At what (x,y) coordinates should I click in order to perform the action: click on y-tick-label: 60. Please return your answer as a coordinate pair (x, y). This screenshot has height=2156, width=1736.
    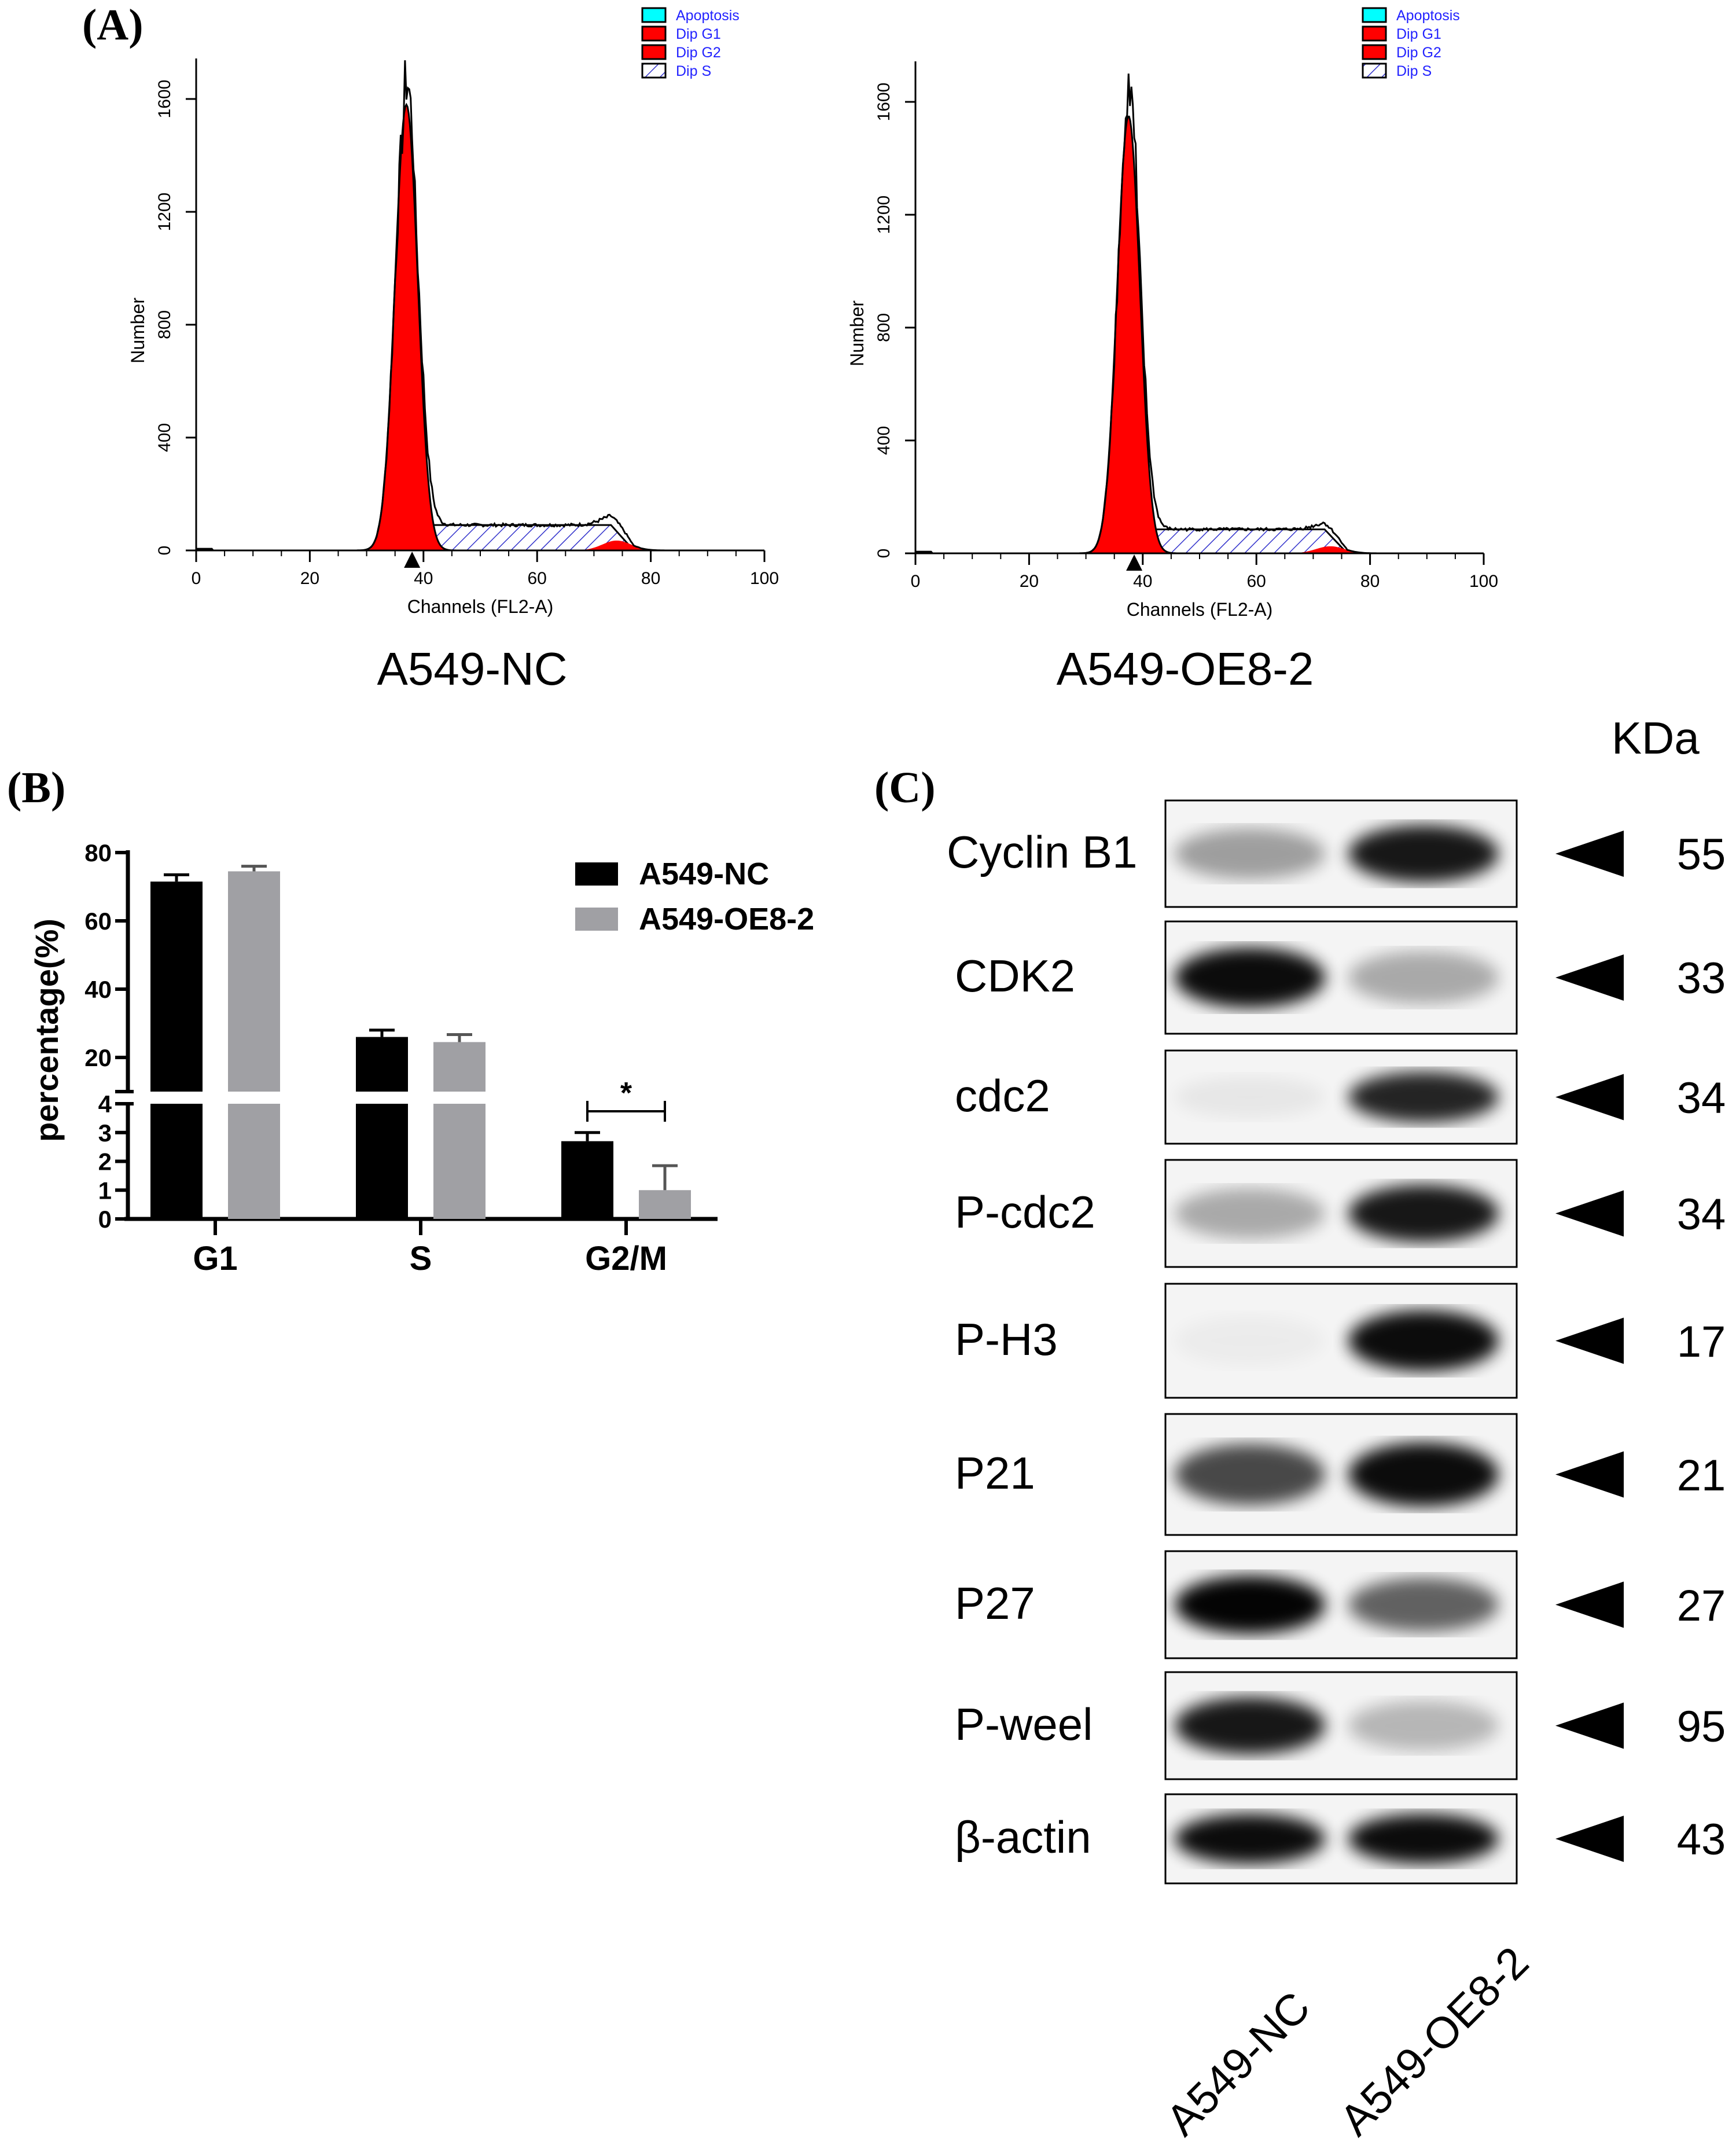
    Looking at the image, I should click on (98, 922).